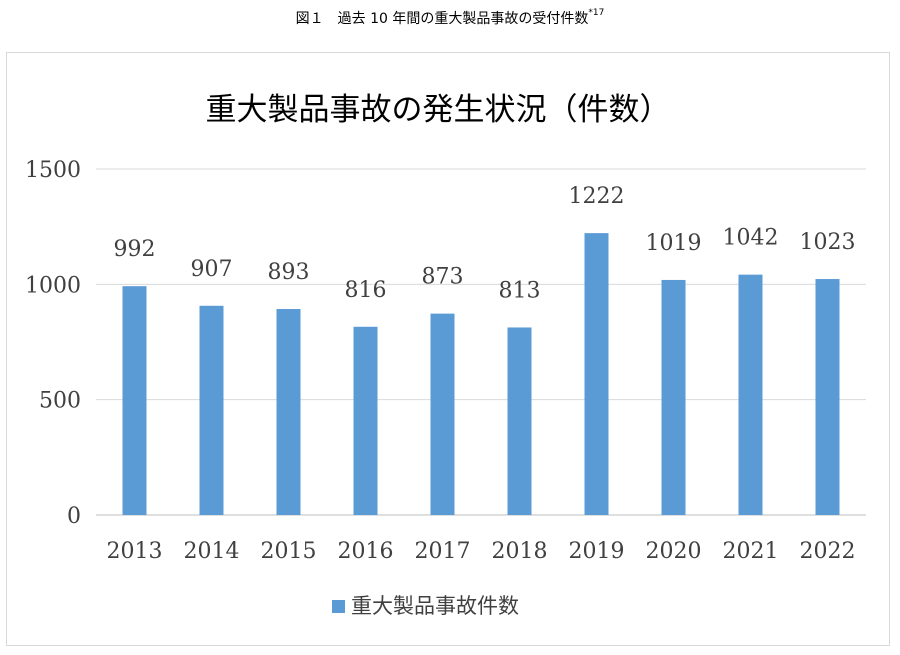 Image resolution: width=900 pixels, height=655 pixels. Describe the element at coordinates (828, 242) in the screenshot. I see `data-label: 1023` at that location.